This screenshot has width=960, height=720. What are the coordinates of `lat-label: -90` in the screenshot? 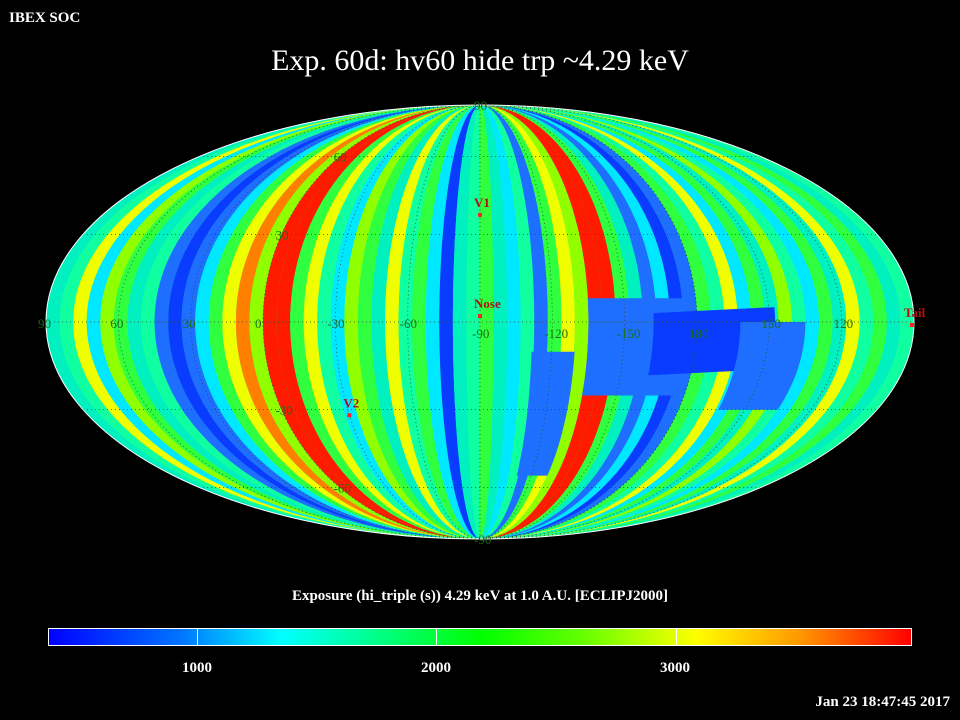 It's located at (482, 539).